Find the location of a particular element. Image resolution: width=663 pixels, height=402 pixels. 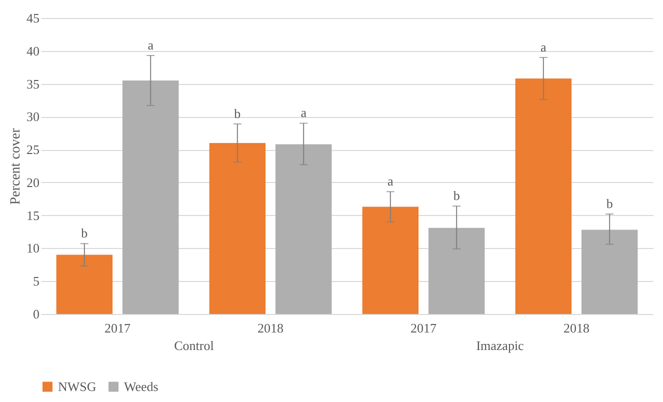

y-tick-label: 15 is located at coordinates (33, 215).